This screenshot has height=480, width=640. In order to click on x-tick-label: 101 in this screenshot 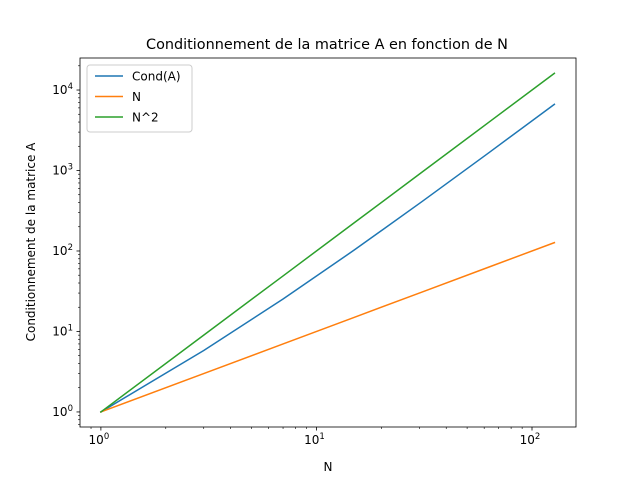, I will do `click(314, 439)`.